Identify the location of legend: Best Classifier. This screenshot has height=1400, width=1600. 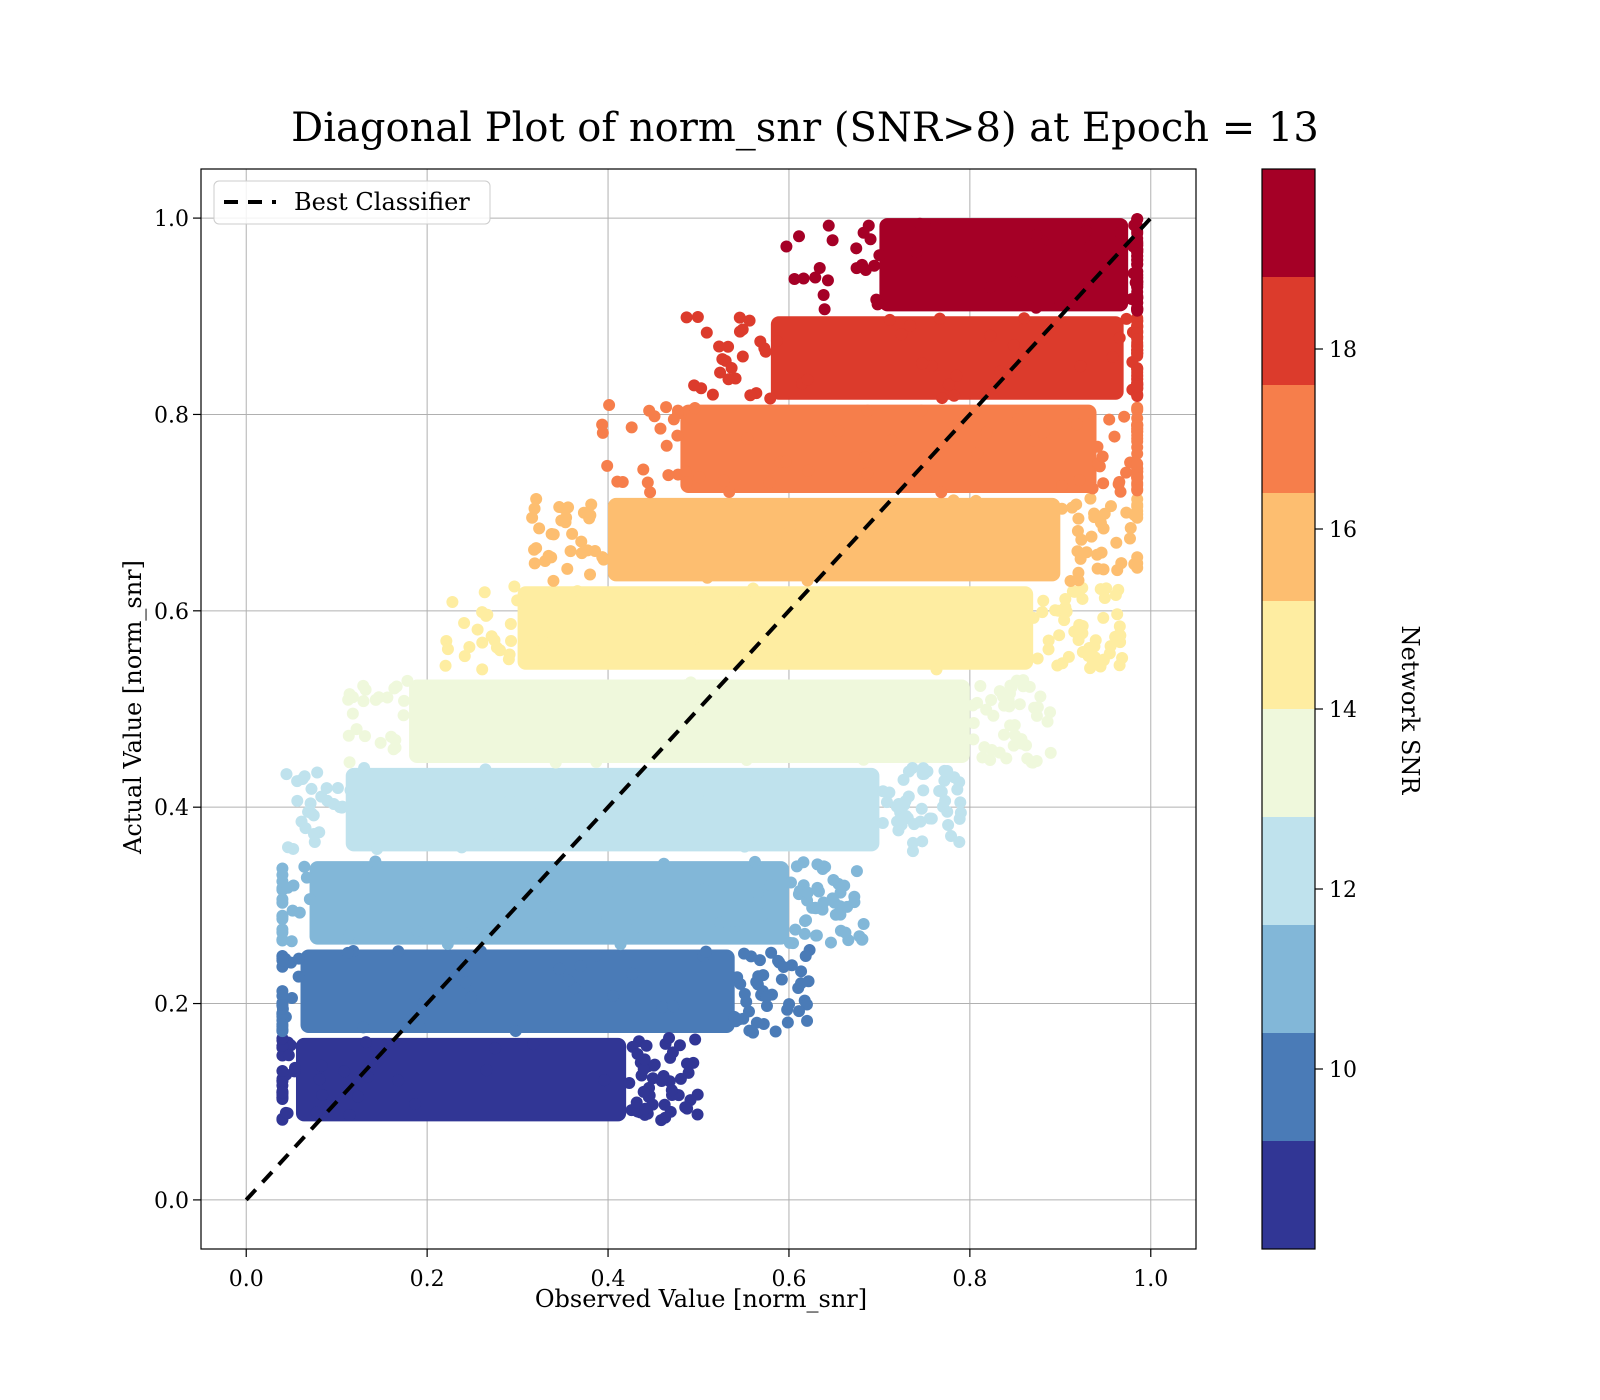
(352, 202).